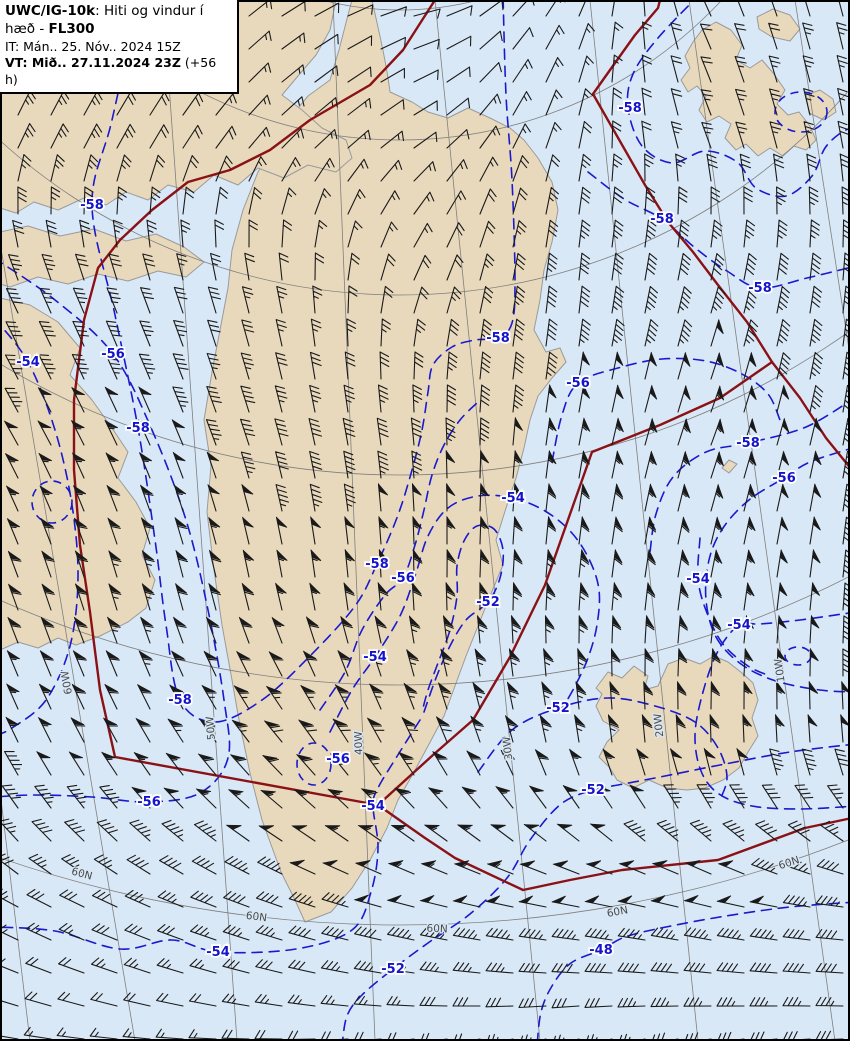  I want to click on longitude-label: 50W, so click(211, 727).